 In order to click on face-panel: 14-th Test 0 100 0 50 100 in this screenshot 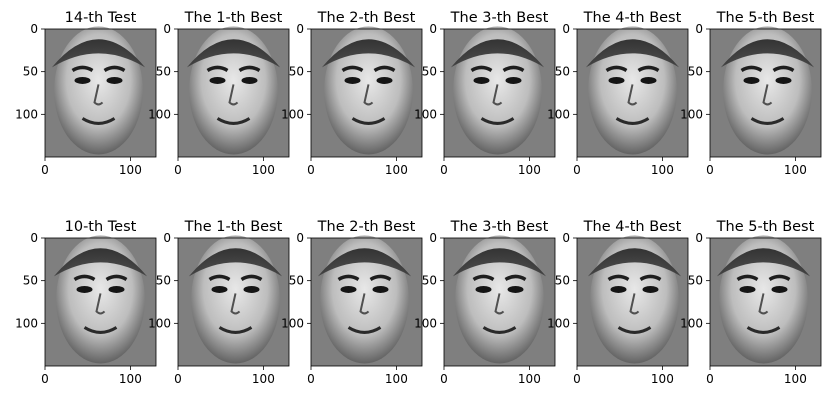, I will do `click(86, 93)`.